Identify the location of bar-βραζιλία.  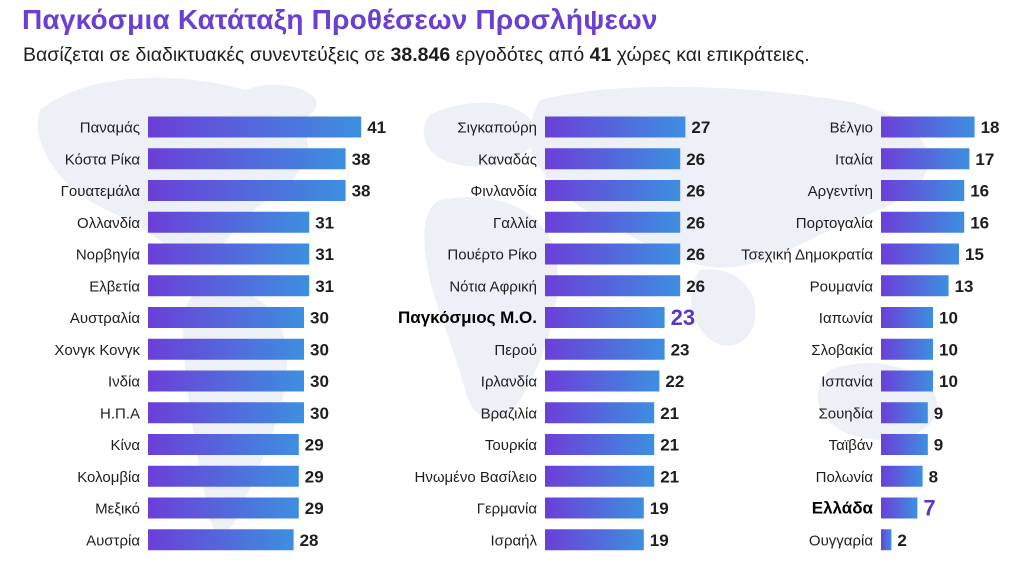
(600, 413).